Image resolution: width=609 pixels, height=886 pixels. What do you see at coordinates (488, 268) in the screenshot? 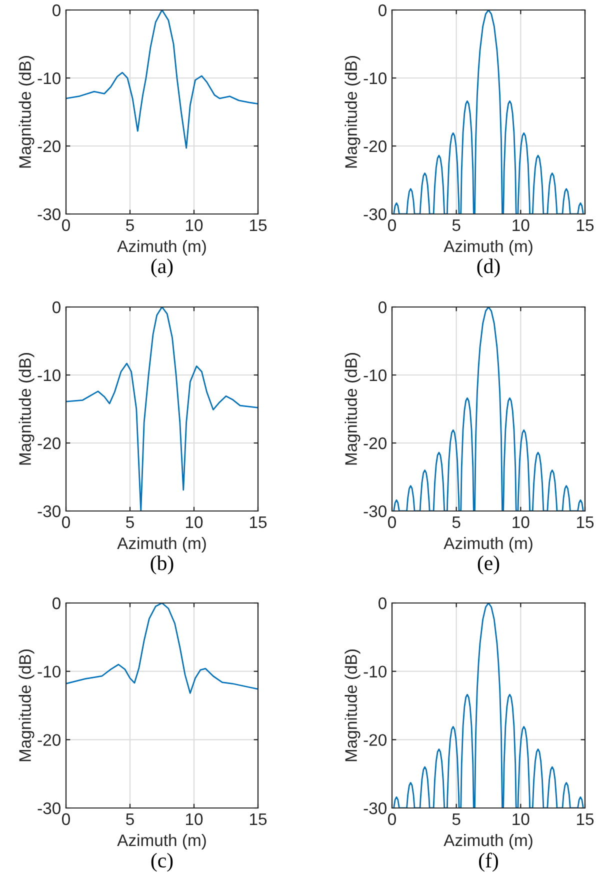
I see `text: (d)` at bounding box center [488, 268].